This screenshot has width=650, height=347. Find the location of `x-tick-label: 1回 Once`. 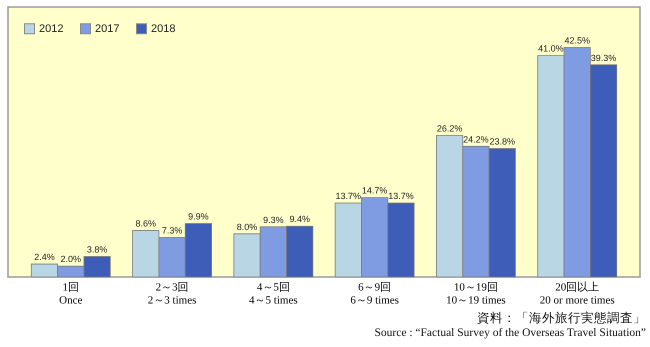

x-tick-label: 1回 Once is located at coordinates (71, 294).